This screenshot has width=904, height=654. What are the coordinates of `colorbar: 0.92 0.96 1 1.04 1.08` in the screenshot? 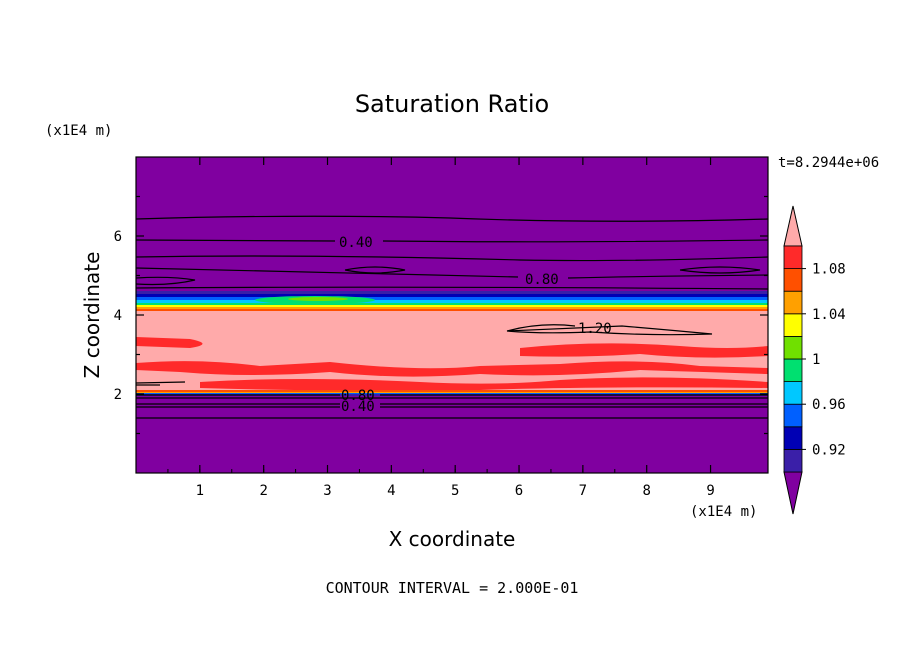 It's located at (814, 360).